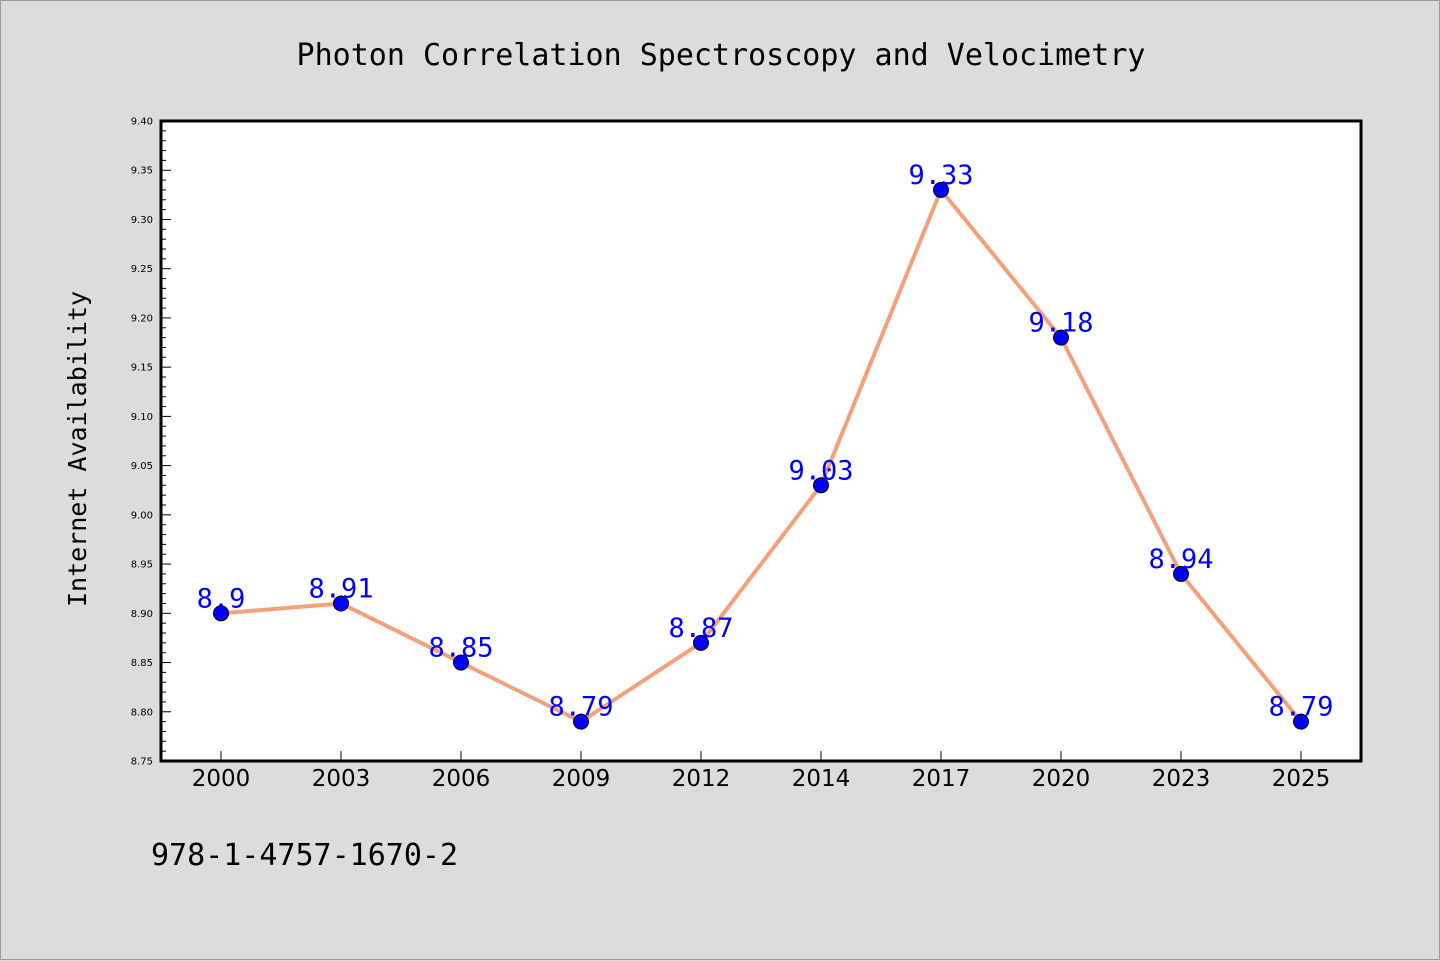 The height and width of the screenshot is (961, 1440). Describe the element at coordinates (701, 779) in the screenshot. I see `x-tick-label: 2012` at that location.